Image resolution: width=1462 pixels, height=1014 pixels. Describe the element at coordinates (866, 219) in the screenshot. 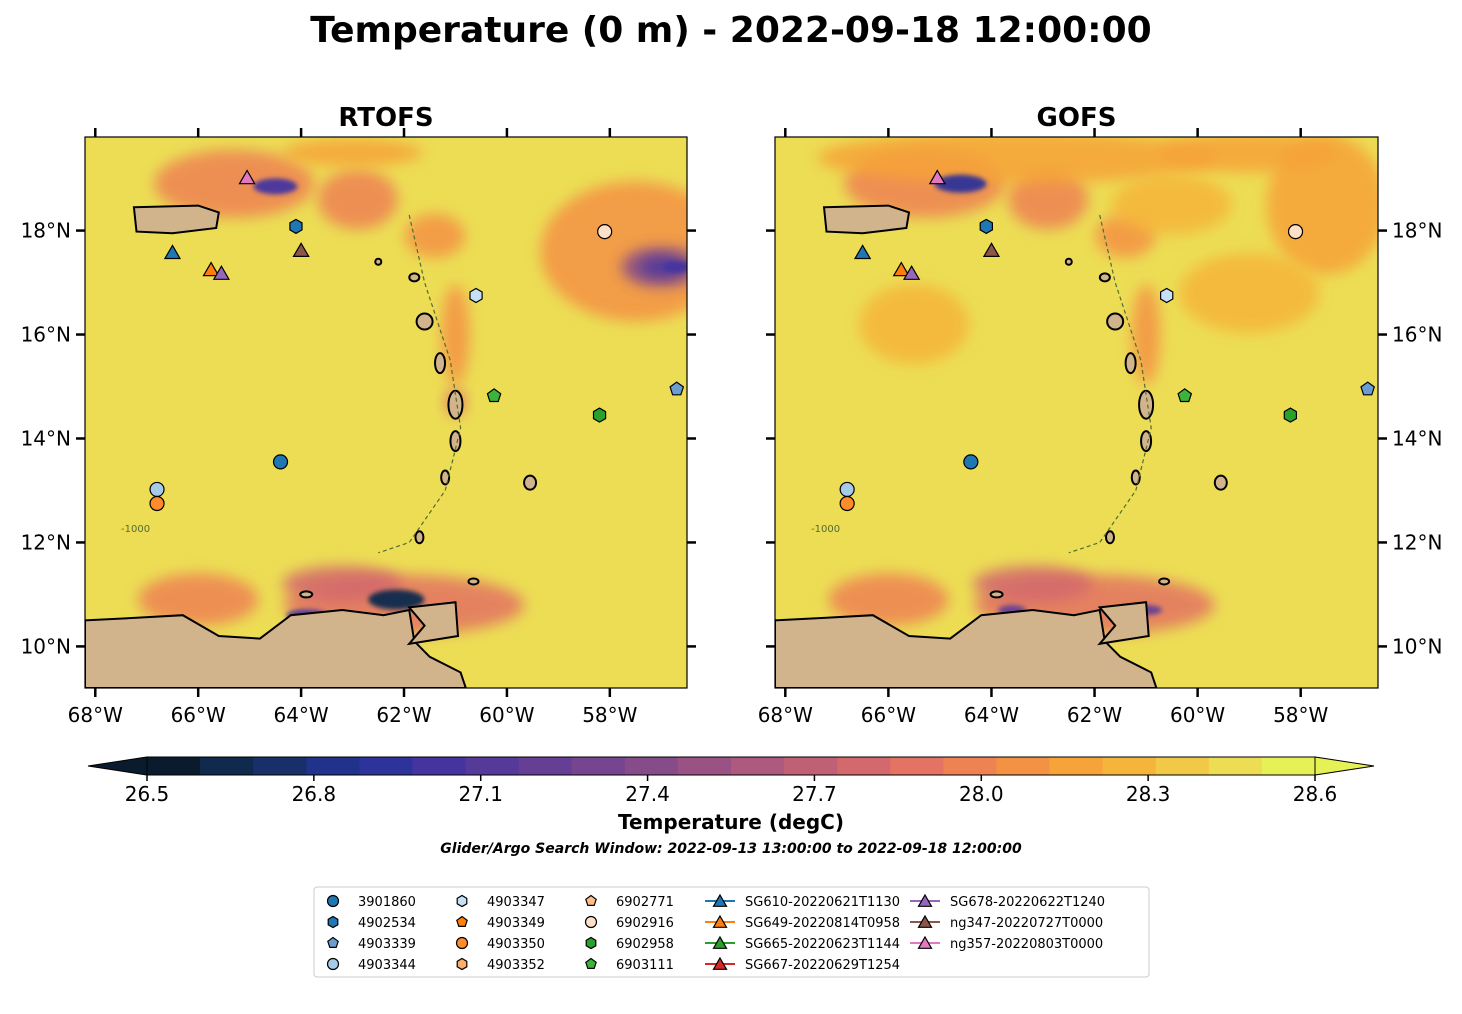

I see `puerto-rico` at that location.